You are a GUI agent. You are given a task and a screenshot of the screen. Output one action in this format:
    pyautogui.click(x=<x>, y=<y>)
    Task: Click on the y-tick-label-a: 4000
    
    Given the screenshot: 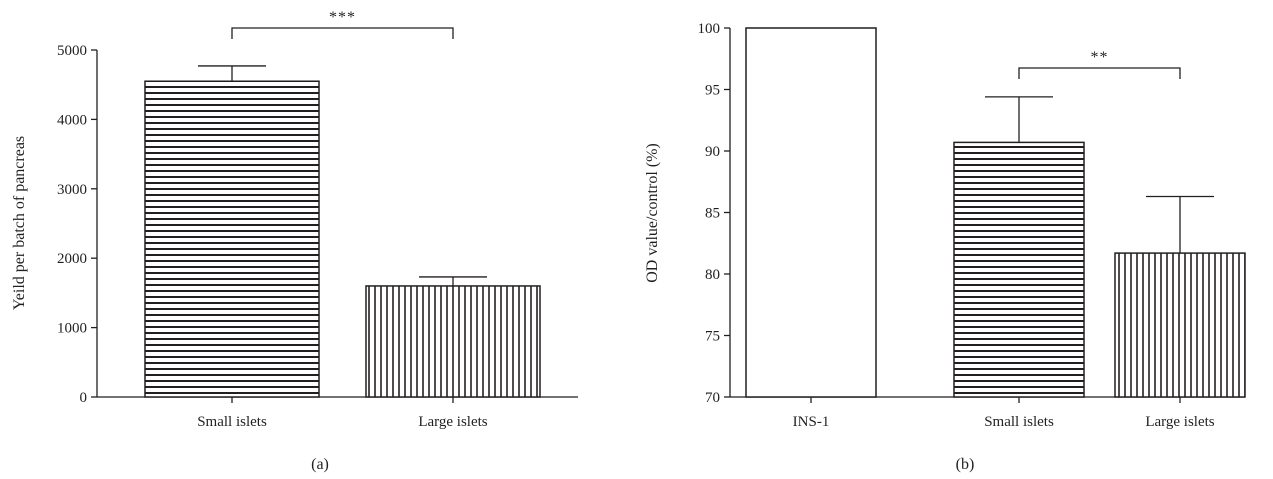 What is the action you would take?
    pyautogui.click(x=72, y=120)
    